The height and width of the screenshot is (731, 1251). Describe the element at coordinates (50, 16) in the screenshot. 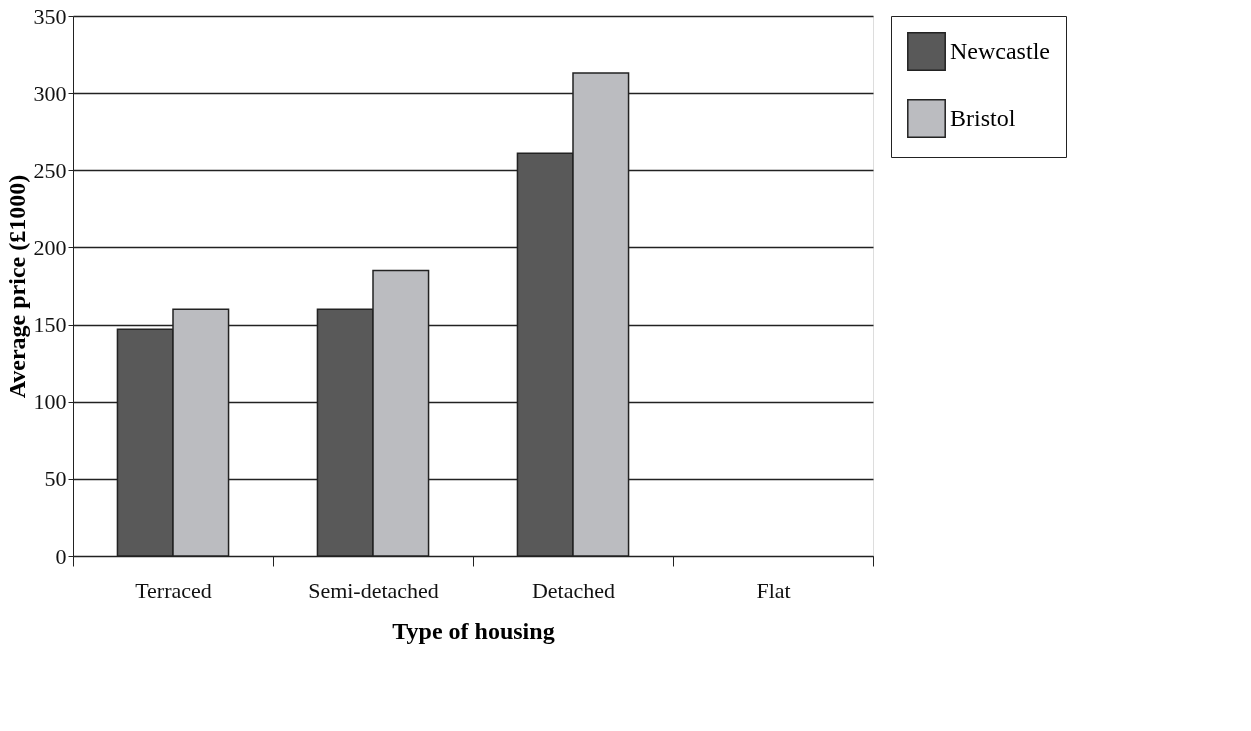

I see `y-tick-label: 350` at that location.